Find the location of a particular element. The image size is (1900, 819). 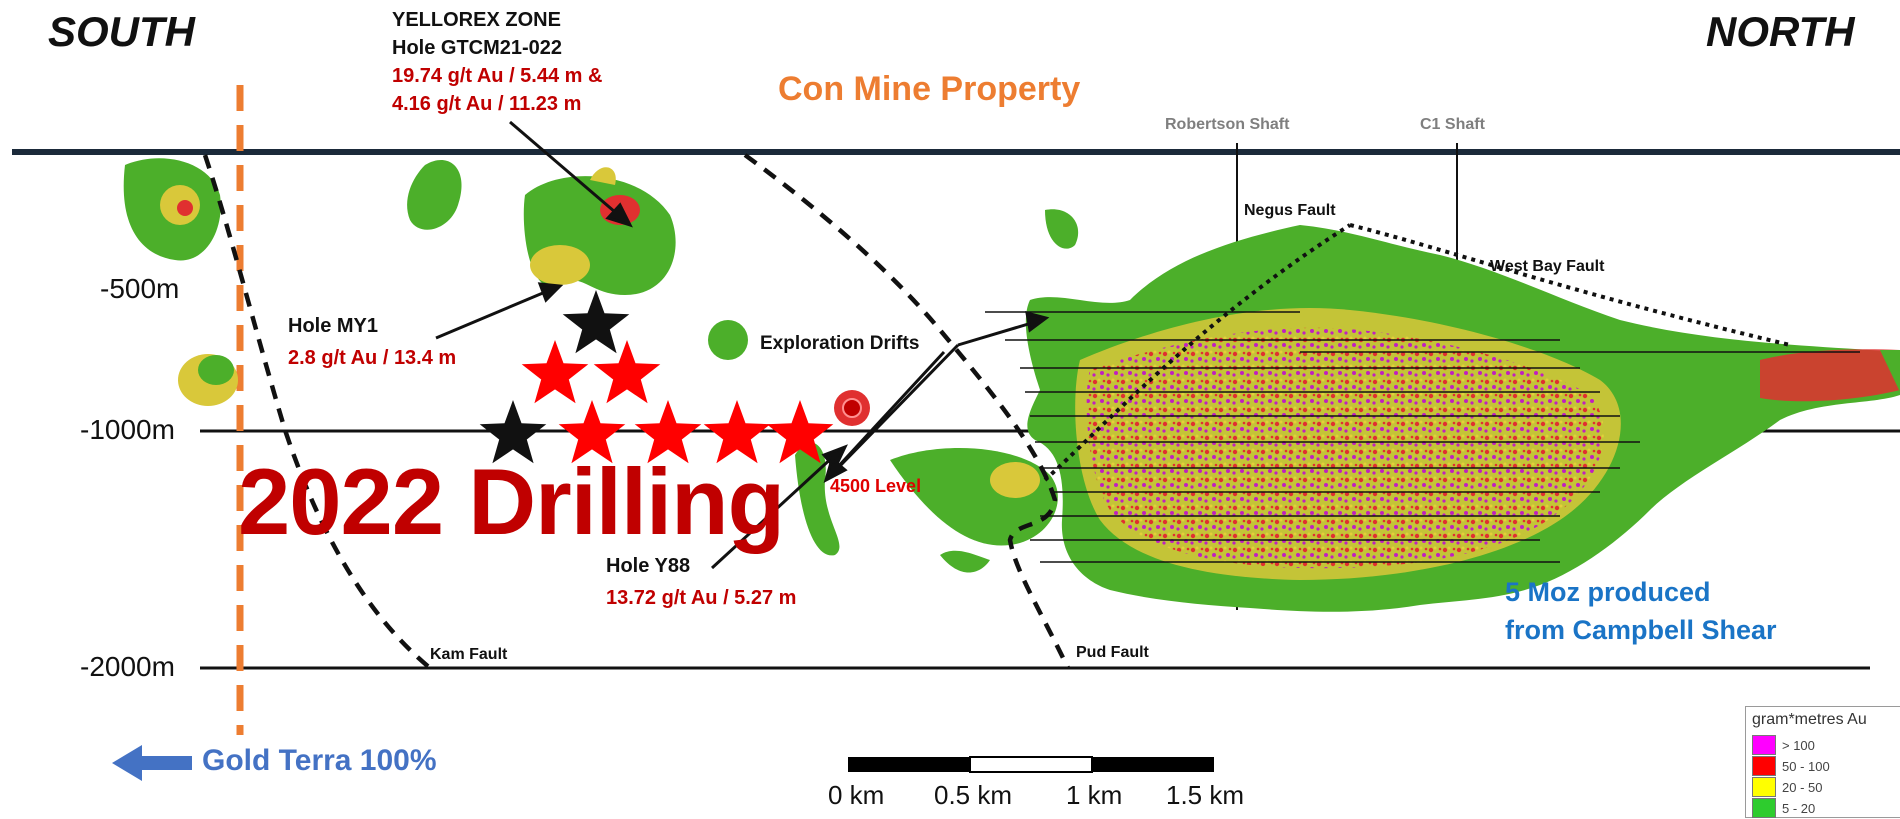

scale-label-1: 1 km is located at coordinates (1094, 795).